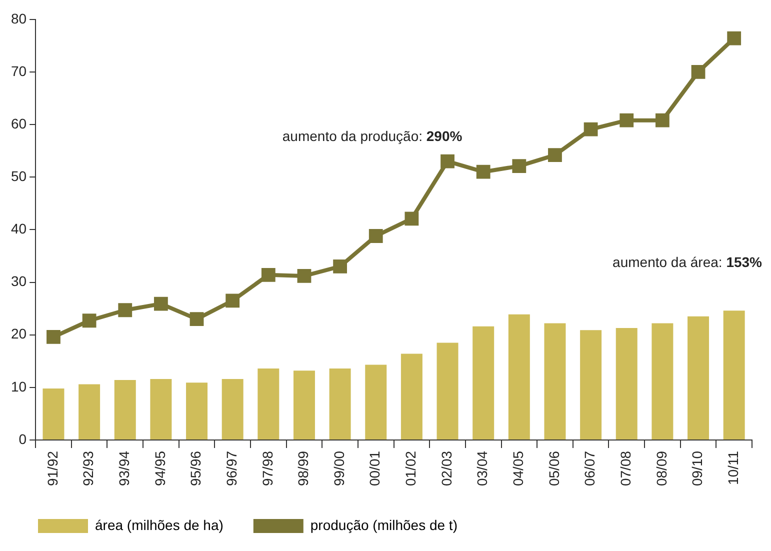 Image resolution: width=771 pixels, height=551 pixels. I want to click on x-tick-label: 99/00, so click(338, 468).